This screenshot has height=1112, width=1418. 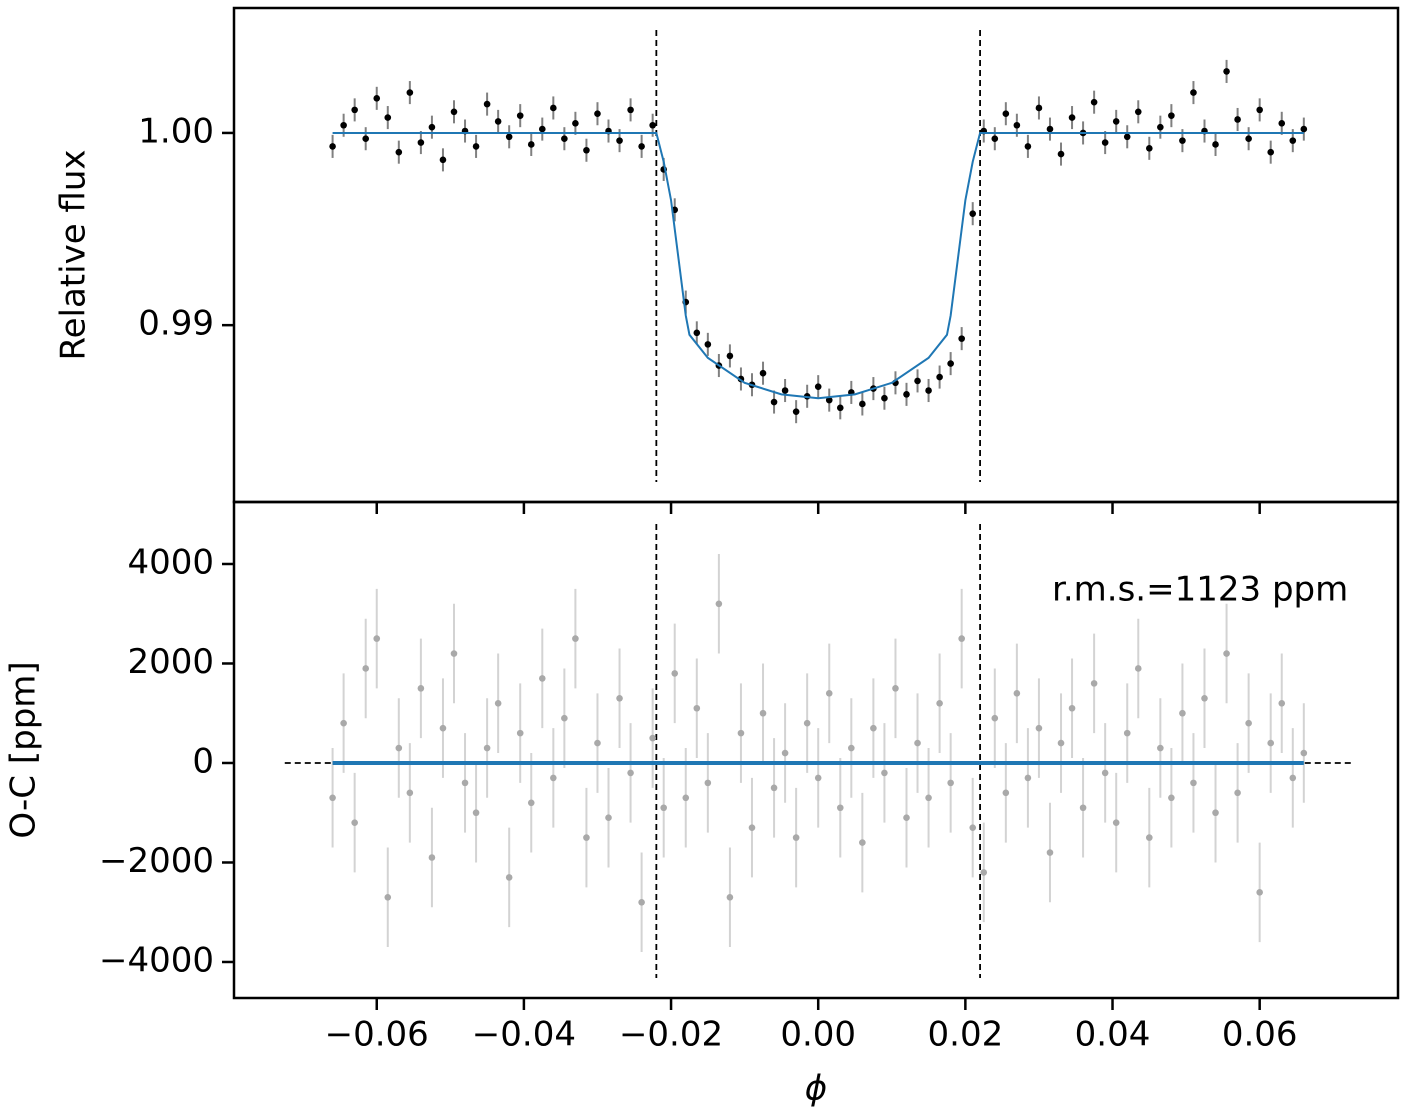 What do you see at coordinates (170, 662) in the screenshot?
I see `y-tick-label: 2000` at bounding box center [170, 662].